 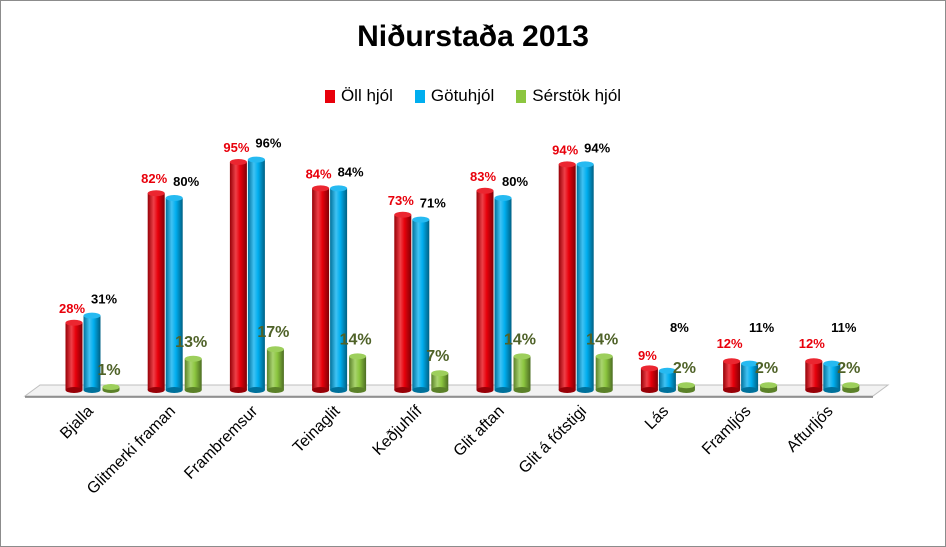 What do you see at coordinates (844, 327) in the screenshot?
I see `data-label-1-9: 11%` at bounding box center [844, 327].